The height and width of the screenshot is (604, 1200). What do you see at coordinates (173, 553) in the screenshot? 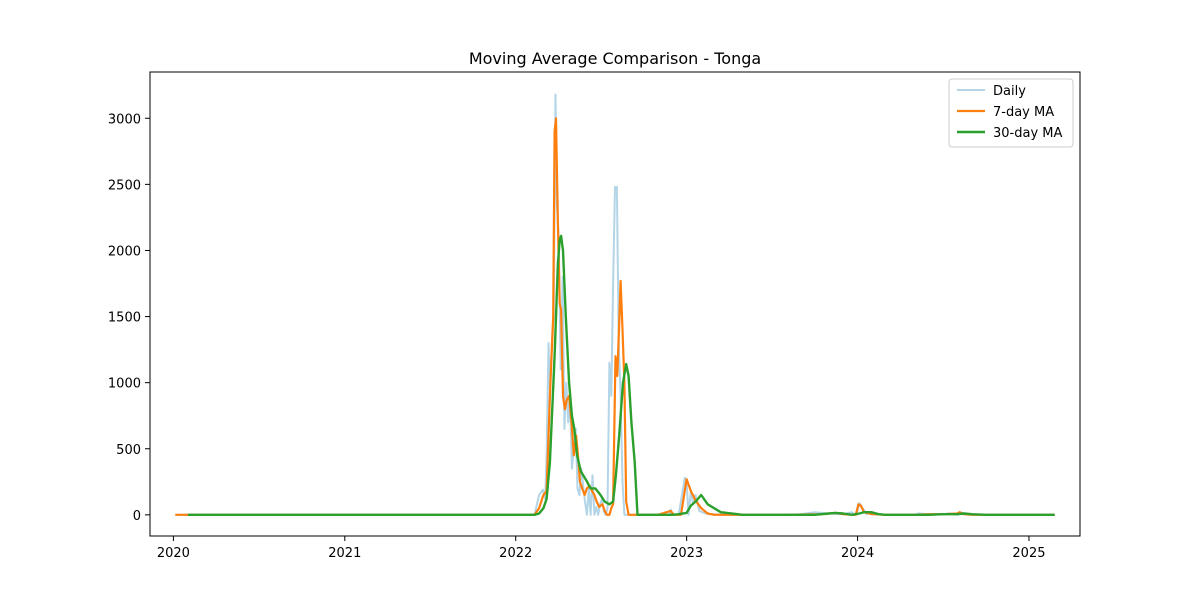
I see `x-tick-label: 2020` at bounding box center [173, 553].